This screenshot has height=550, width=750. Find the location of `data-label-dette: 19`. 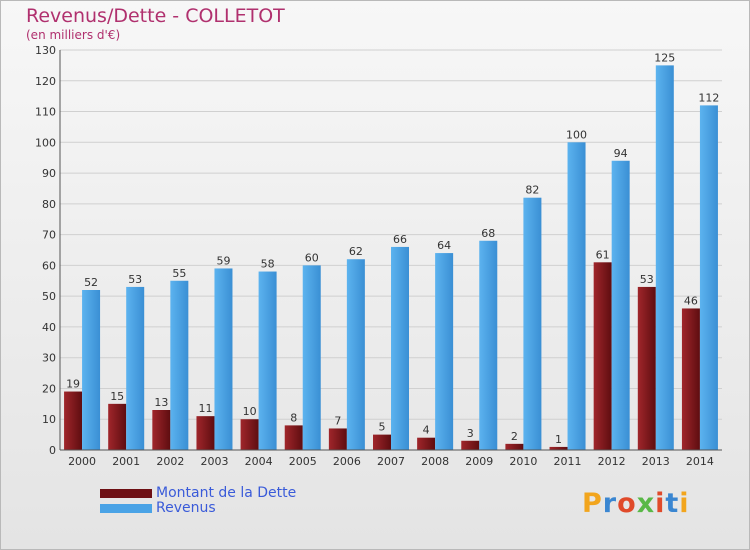

data-label-dette: 19 is located at coordinates (73, 384).